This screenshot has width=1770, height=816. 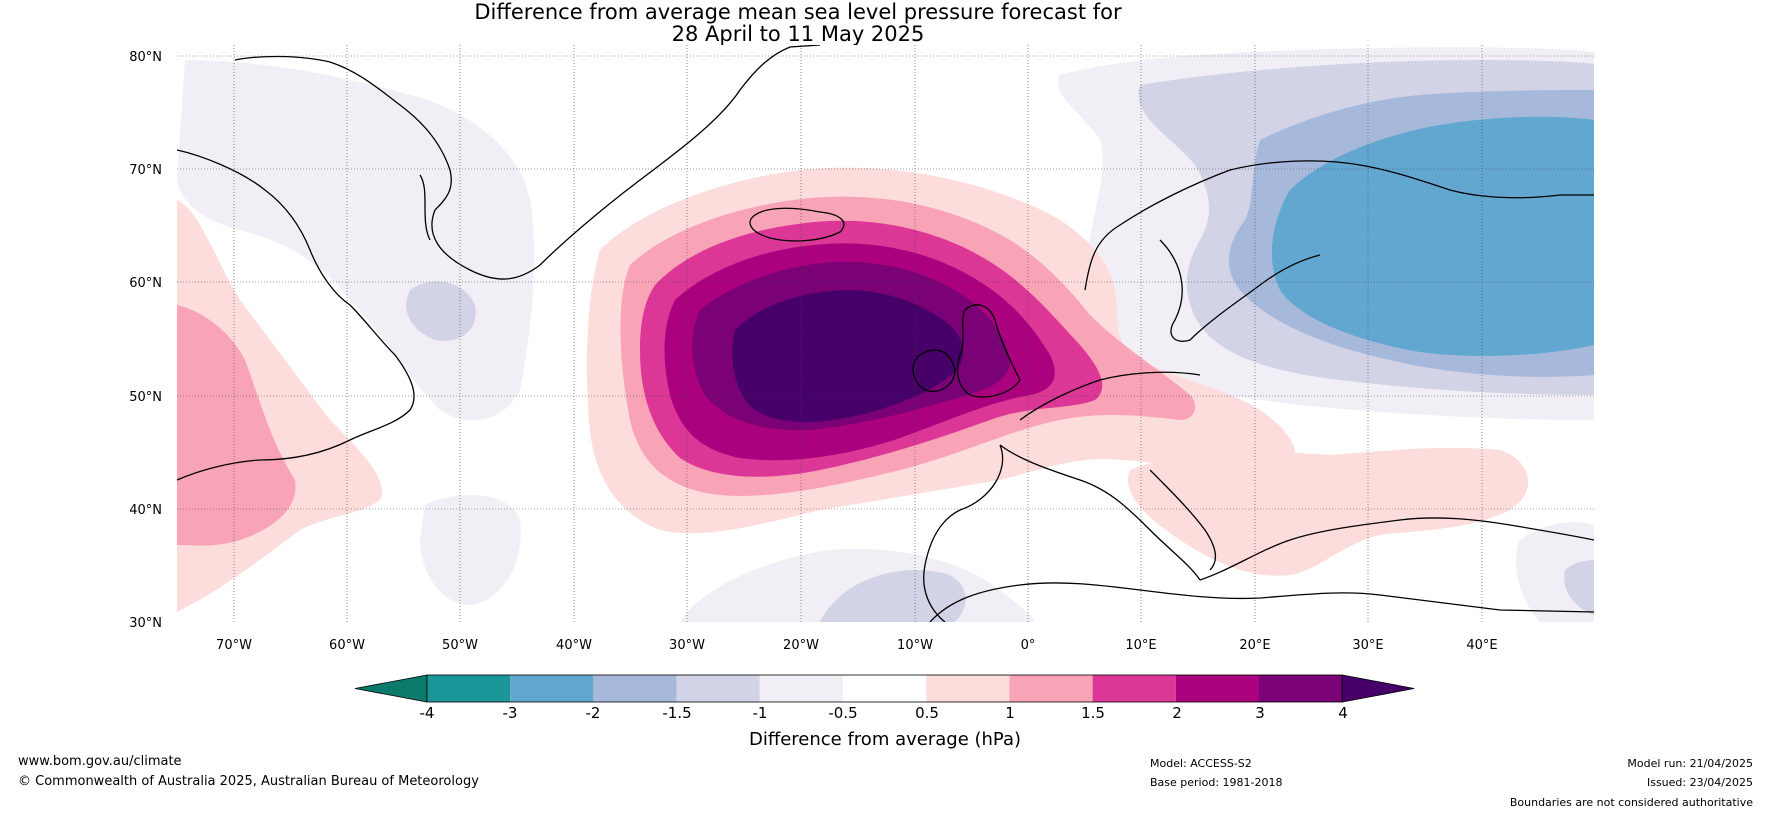 I want to click on lat-label: 70°N, so click(x=145, y=170).